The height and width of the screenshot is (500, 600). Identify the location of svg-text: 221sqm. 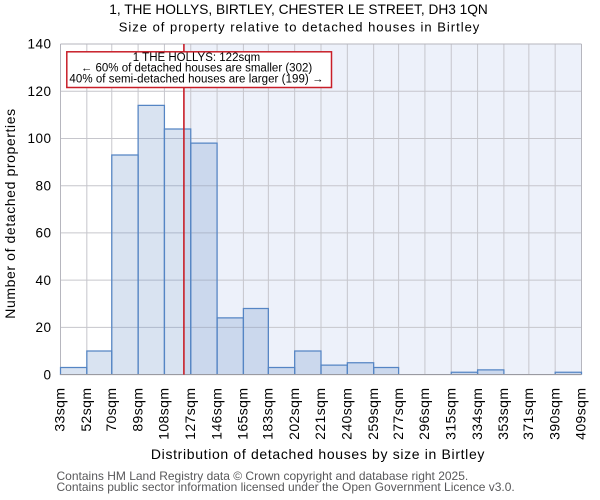
(320, 414).